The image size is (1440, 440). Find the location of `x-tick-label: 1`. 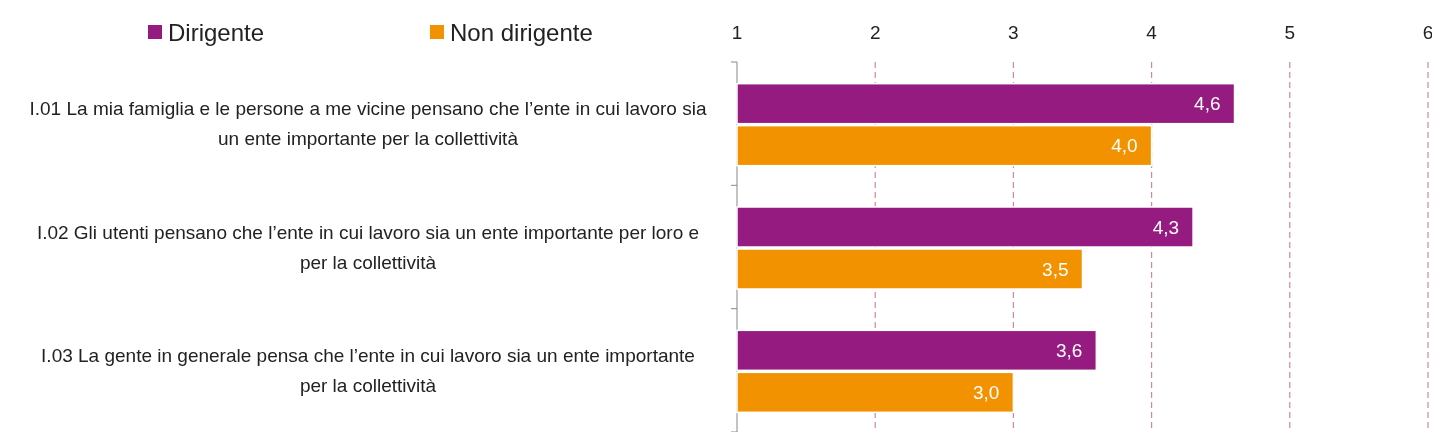

x-tick-label: 1 is located at coordinates (737, 32).